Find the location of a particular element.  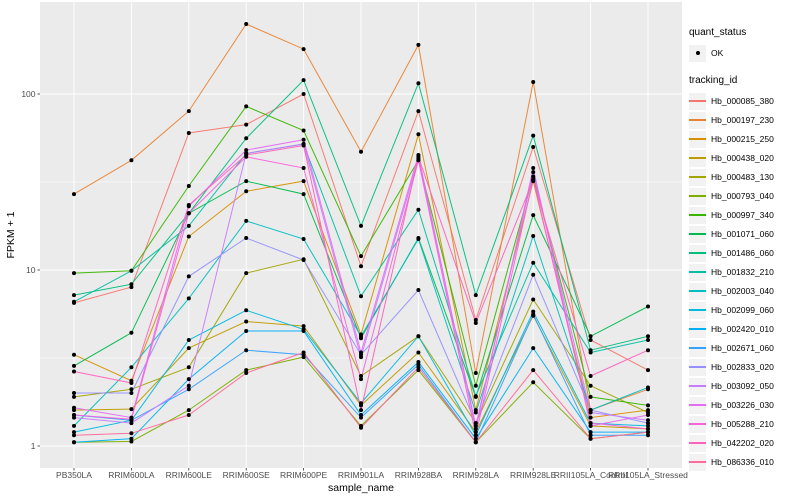

legend-item-Hb_002671_060: Hb_002671_060 is located at coordinates (744, 348).